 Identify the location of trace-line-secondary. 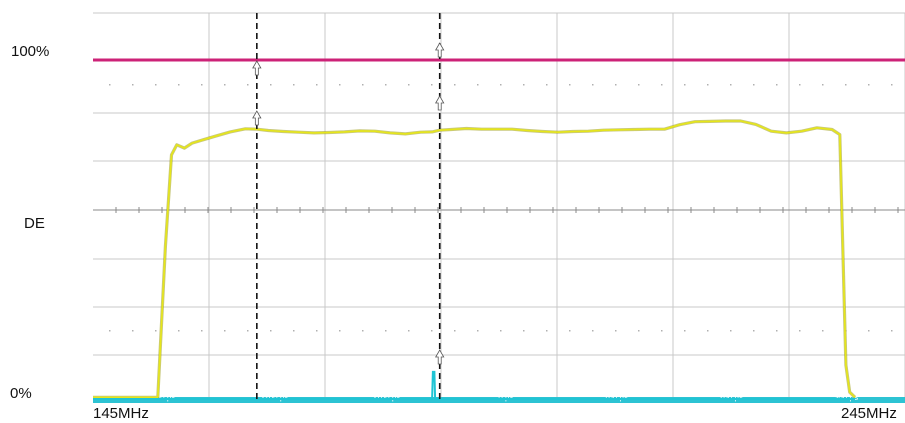
(474, 385).